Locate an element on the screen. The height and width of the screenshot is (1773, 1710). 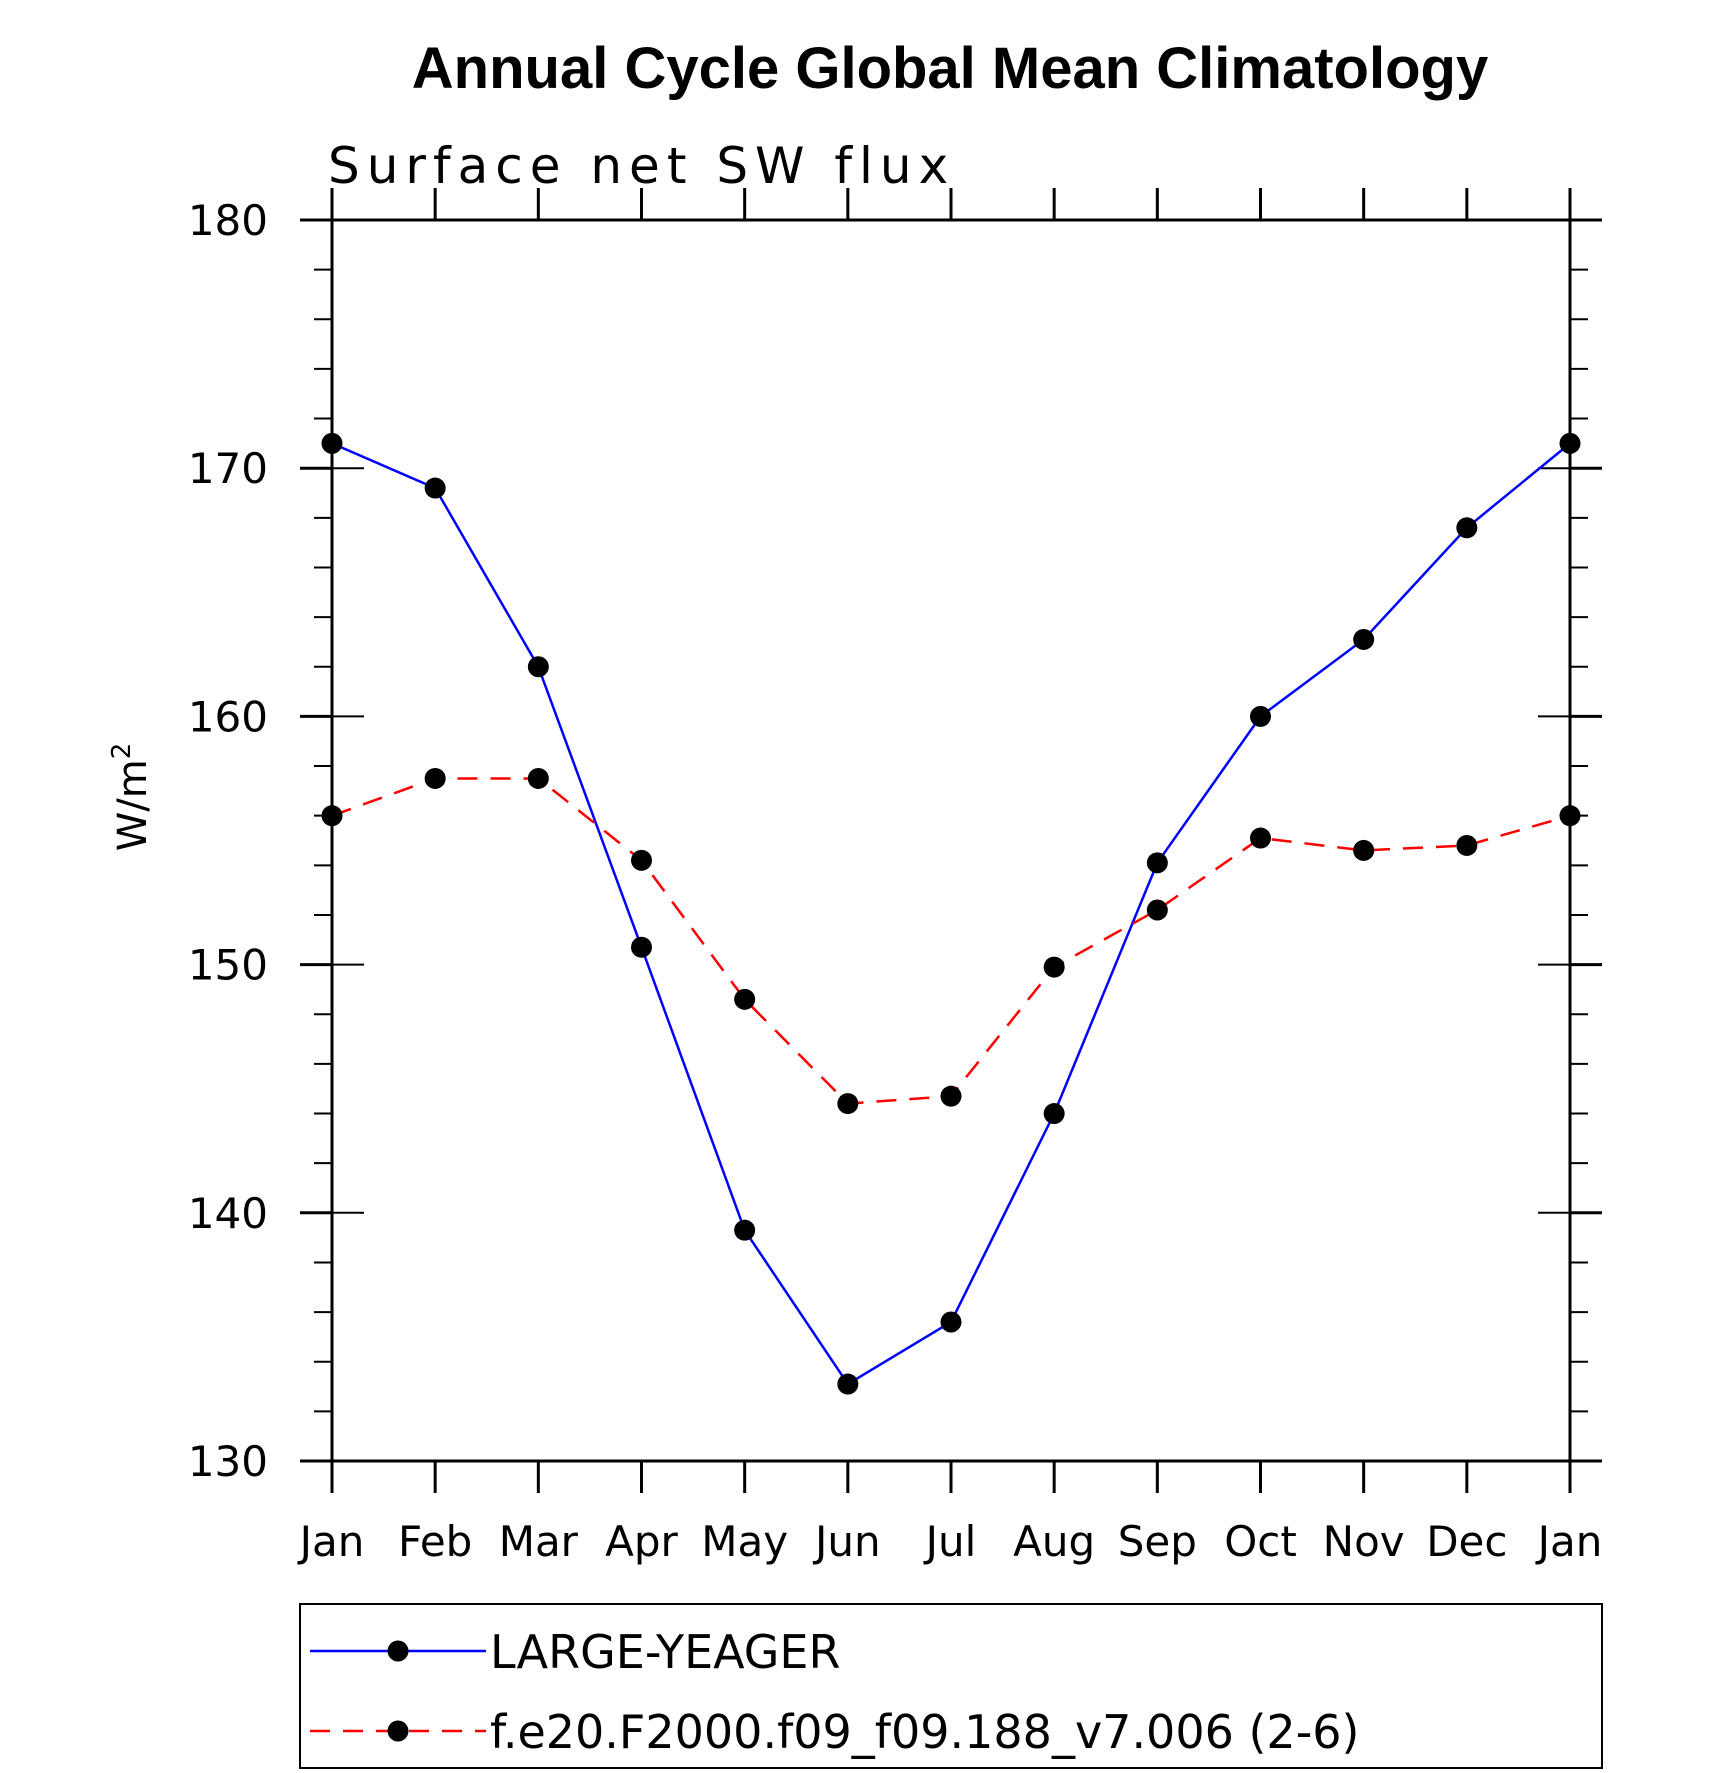
x-tick-label: Mar is located at coordinates (539, 1541).